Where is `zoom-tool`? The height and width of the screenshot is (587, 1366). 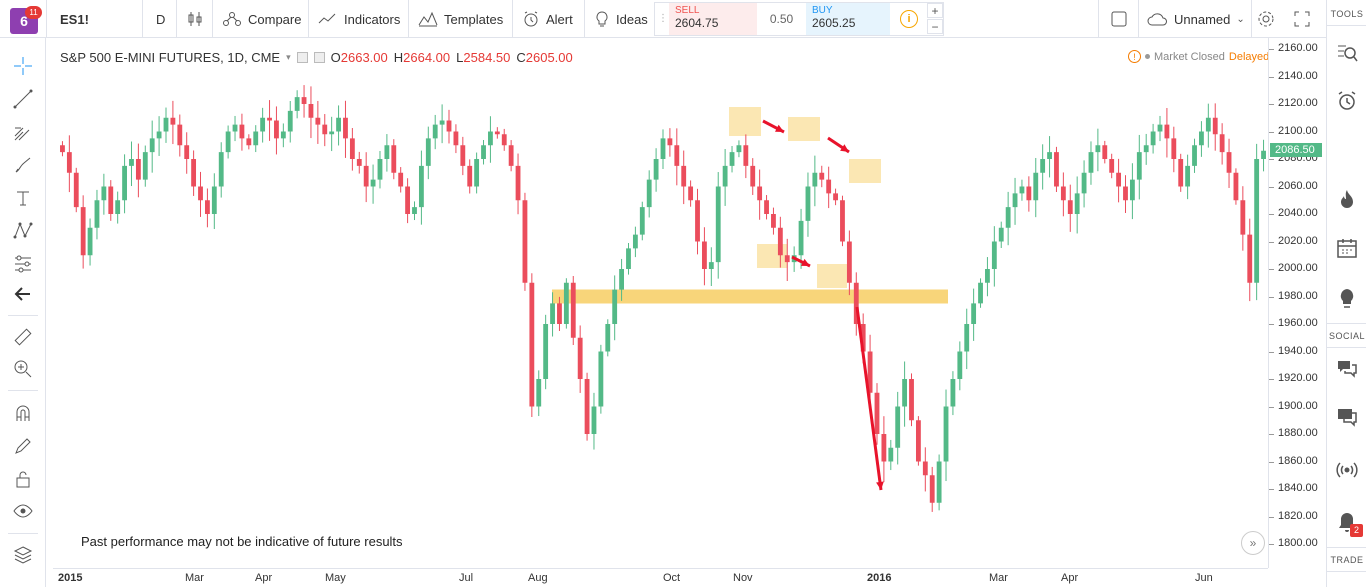
zoom-tool is located at coordinates (23, 369).